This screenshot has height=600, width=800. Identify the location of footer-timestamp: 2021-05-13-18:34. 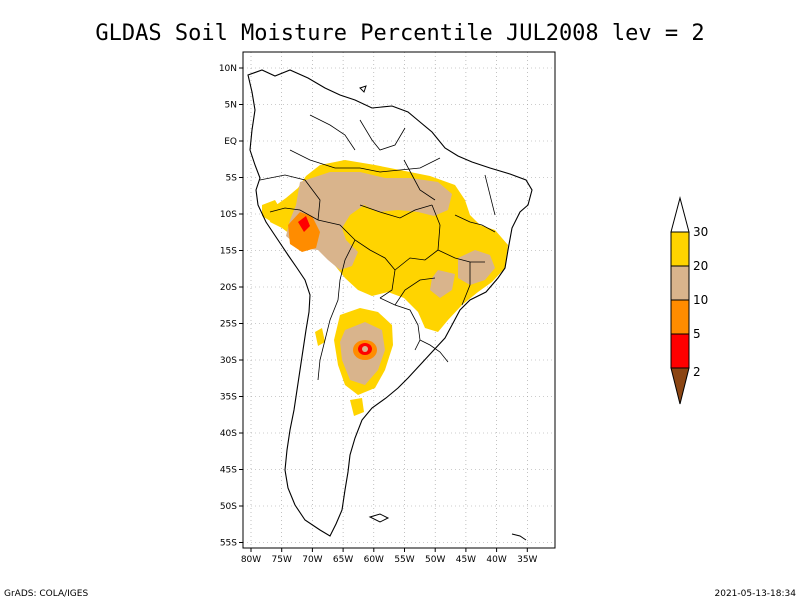
(756, 594).